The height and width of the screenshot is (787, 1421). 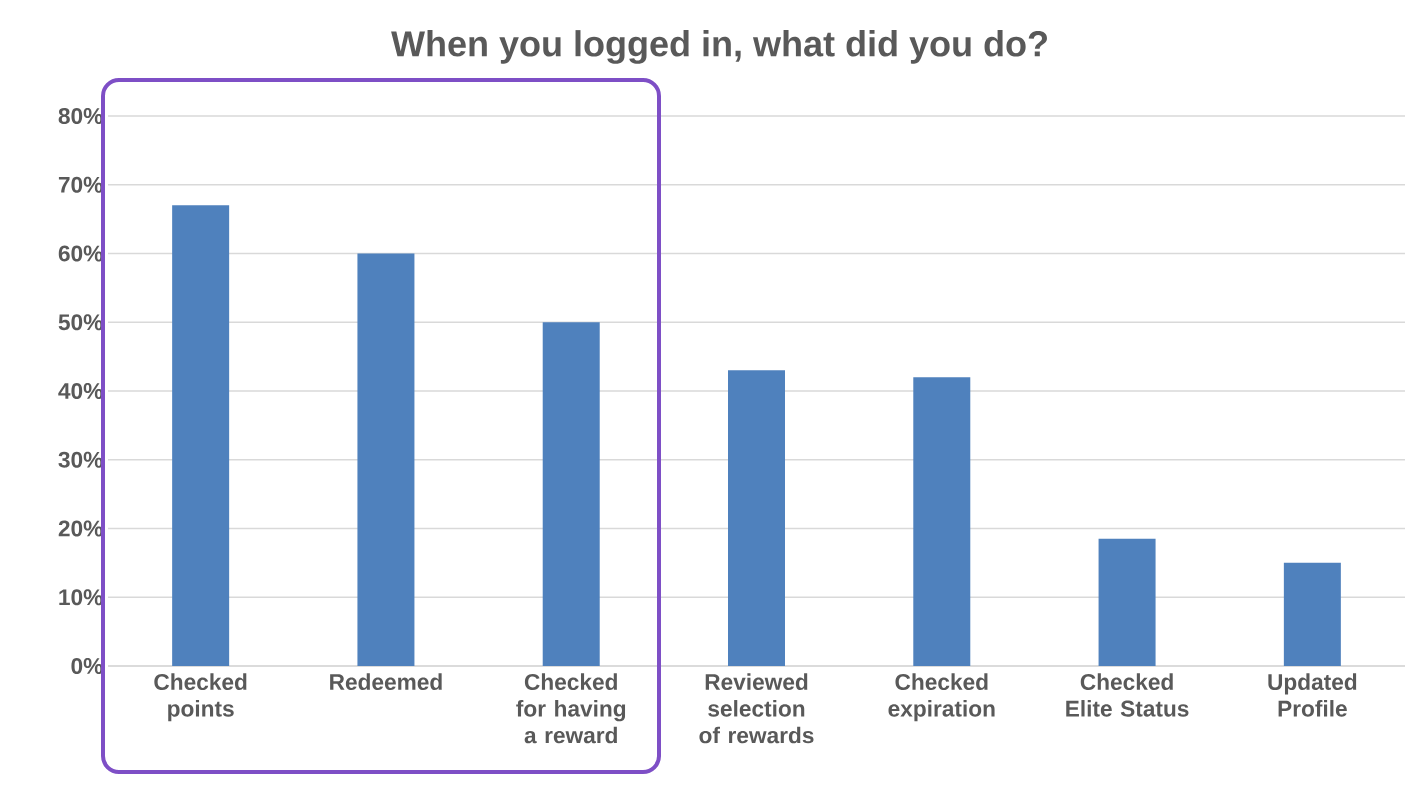 What do you see at coordinates (81, 597) in the screenshot?
I see `y-tick-label: 10%` at bounding box center [81, 597].